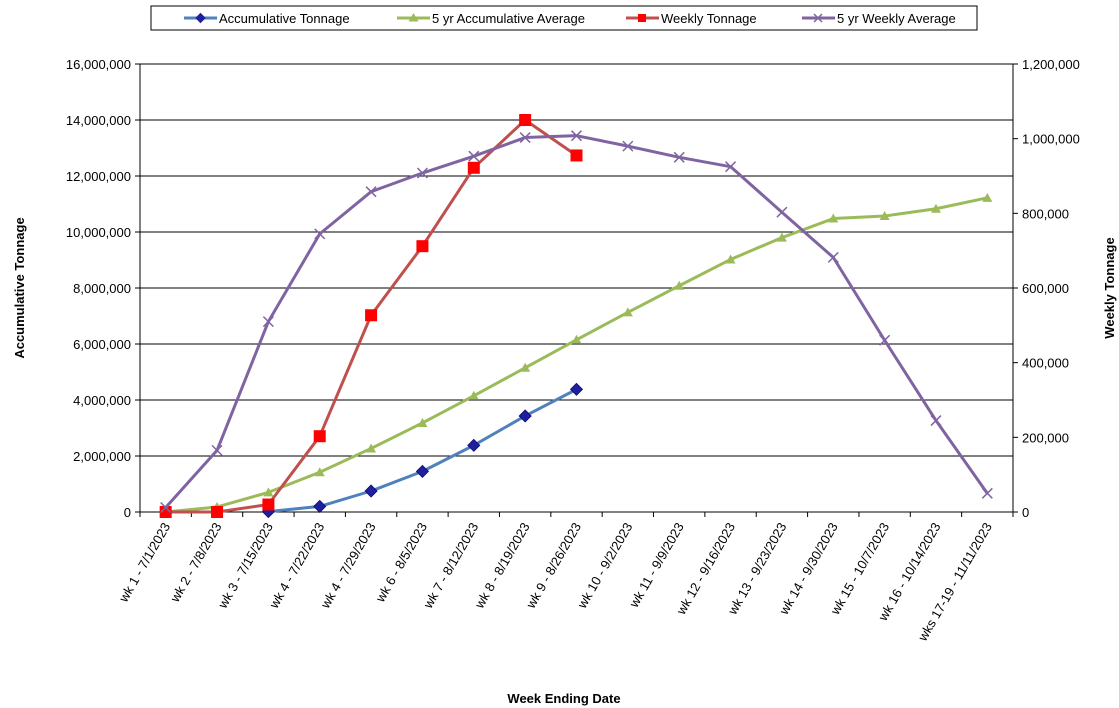  Describe the element at coordinates (19, 287) in the screenshot. I see `y-axis-left-title: Accumulative Tonnage` at that location.